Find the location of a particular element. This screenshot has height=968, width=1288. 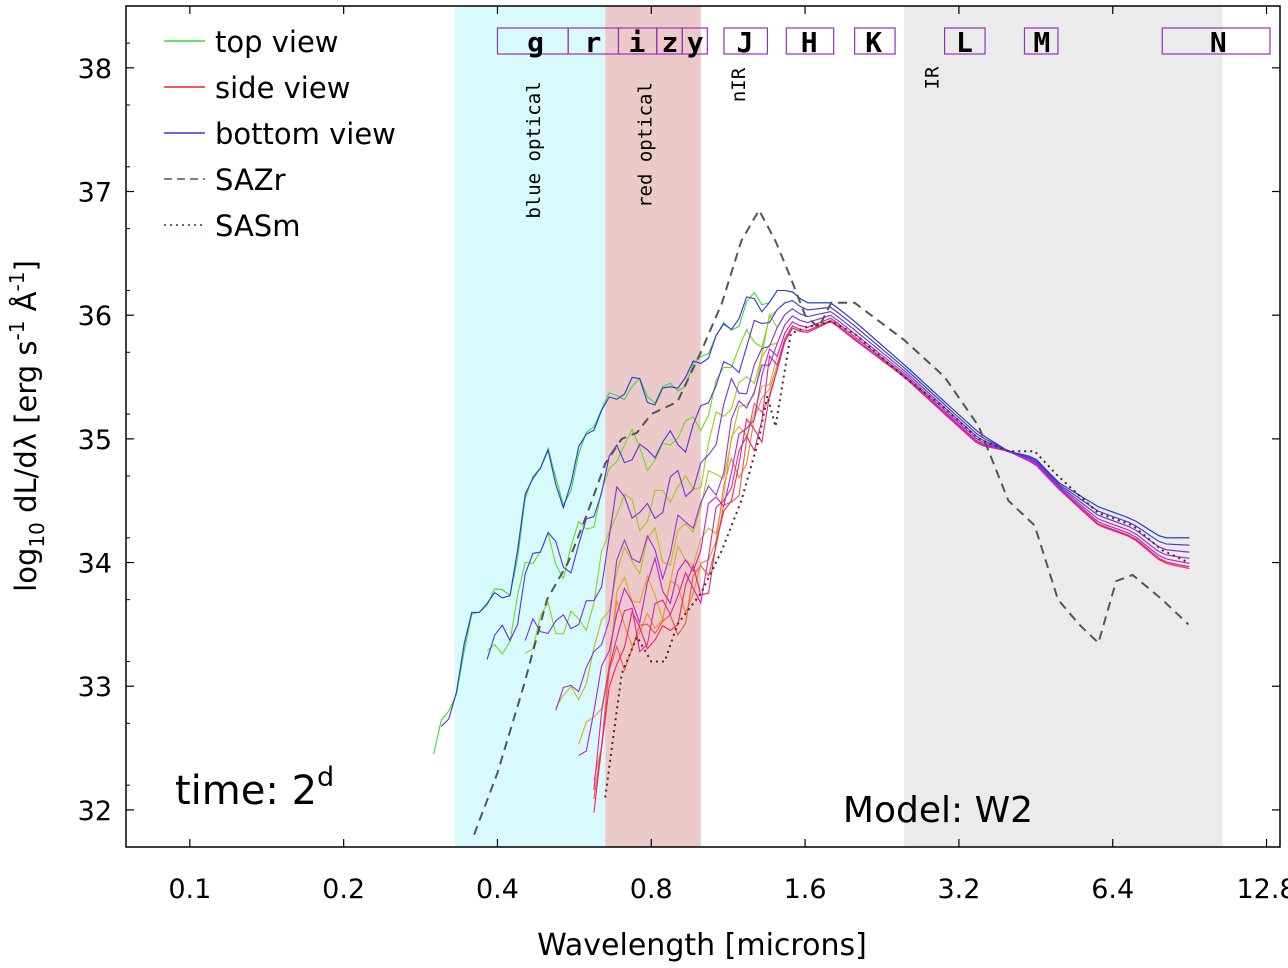

band-box-H is located at coordinates (810, 41).